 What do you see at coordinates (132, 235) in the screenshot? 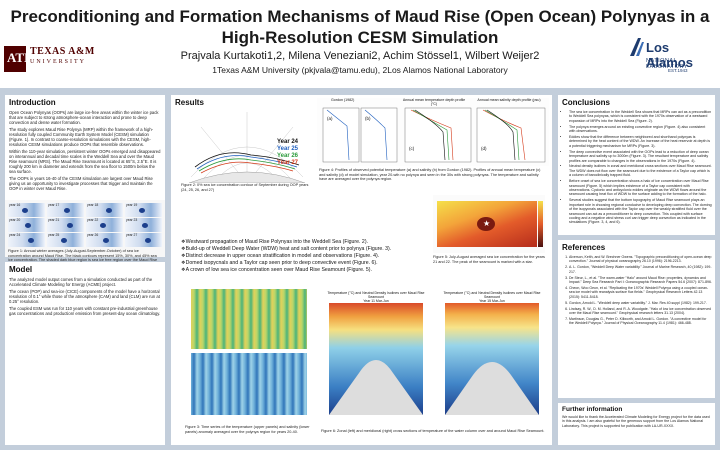
I see `figure-1-map-label: year 27` at bounding box center [132, 235].